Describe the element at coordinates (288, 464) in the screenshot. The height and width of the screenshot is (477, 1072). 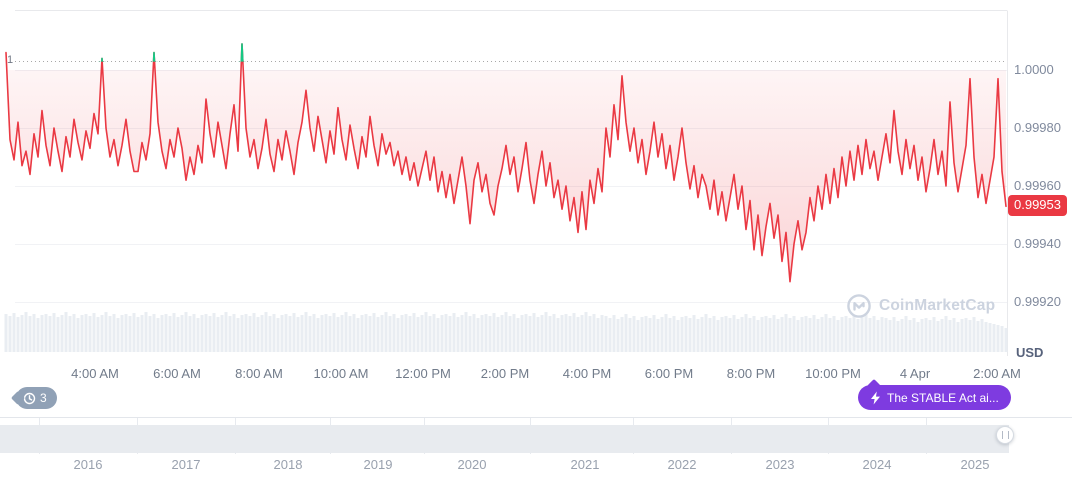
I see `navigator-year-label: 2018` at that location.